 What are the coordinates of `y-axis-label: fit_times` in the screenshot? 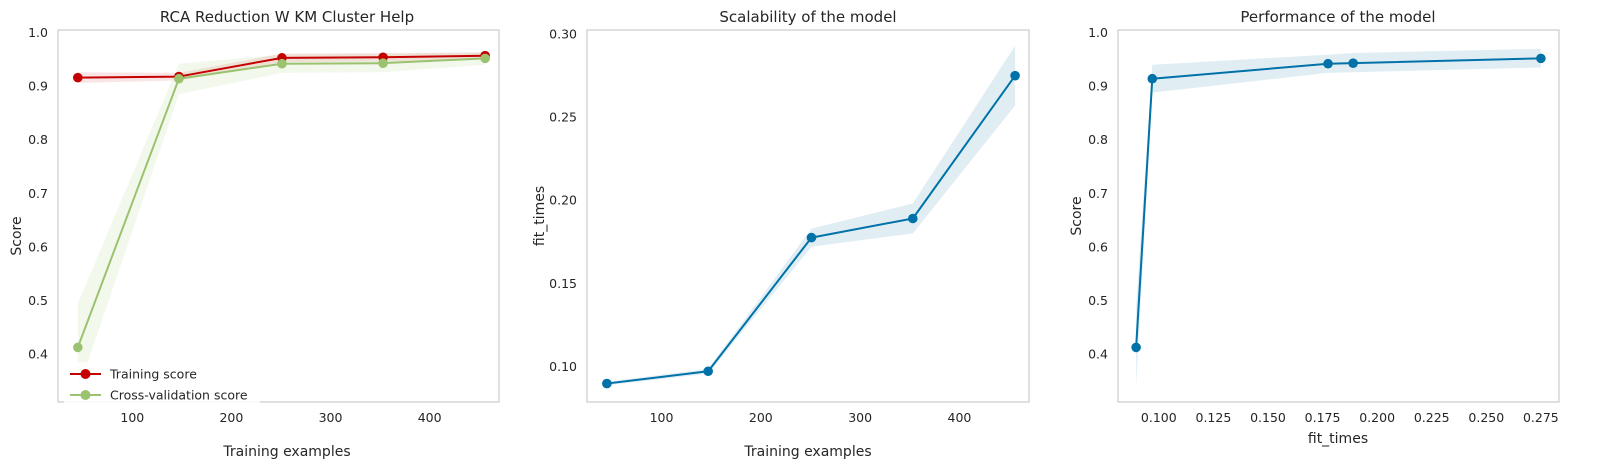 It's located at (540, 216).